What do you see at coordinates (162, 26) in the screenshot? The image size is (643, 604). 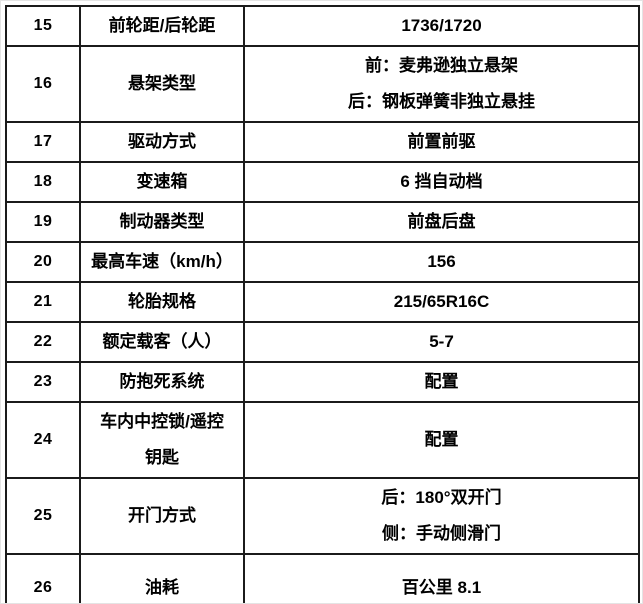 I see `spec-name-cell: 前轮距/后轮距` at bounding box center [162, 26].